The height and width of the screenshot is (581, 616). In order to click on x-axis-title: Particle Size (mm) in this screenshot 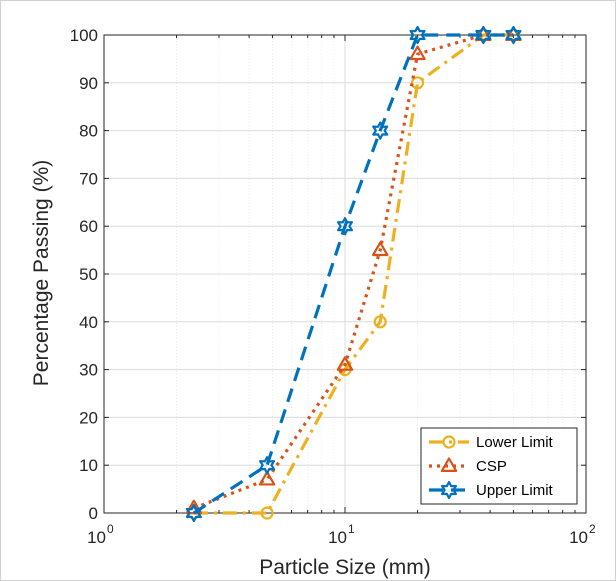, I will do `click(345, 567)`.